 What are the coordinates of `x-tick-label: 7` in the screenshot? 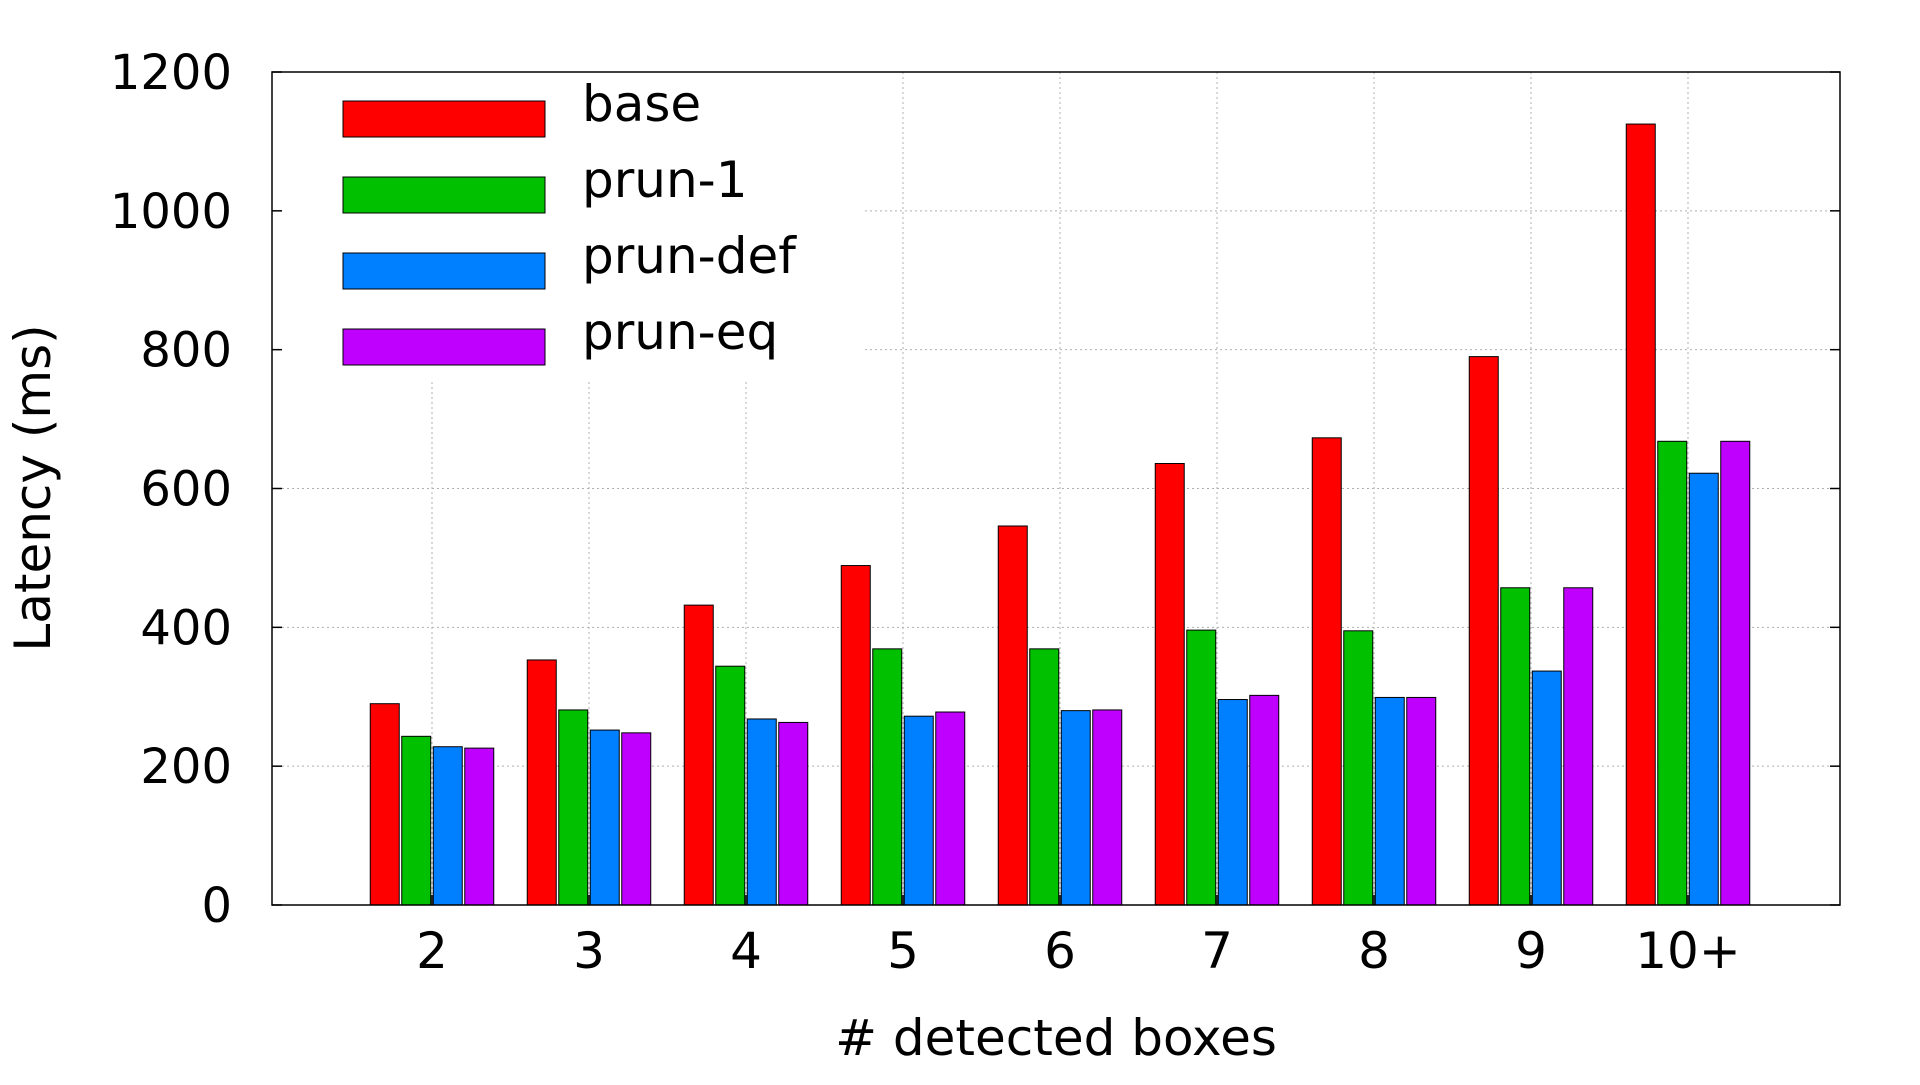 It's located at (1217, 951).